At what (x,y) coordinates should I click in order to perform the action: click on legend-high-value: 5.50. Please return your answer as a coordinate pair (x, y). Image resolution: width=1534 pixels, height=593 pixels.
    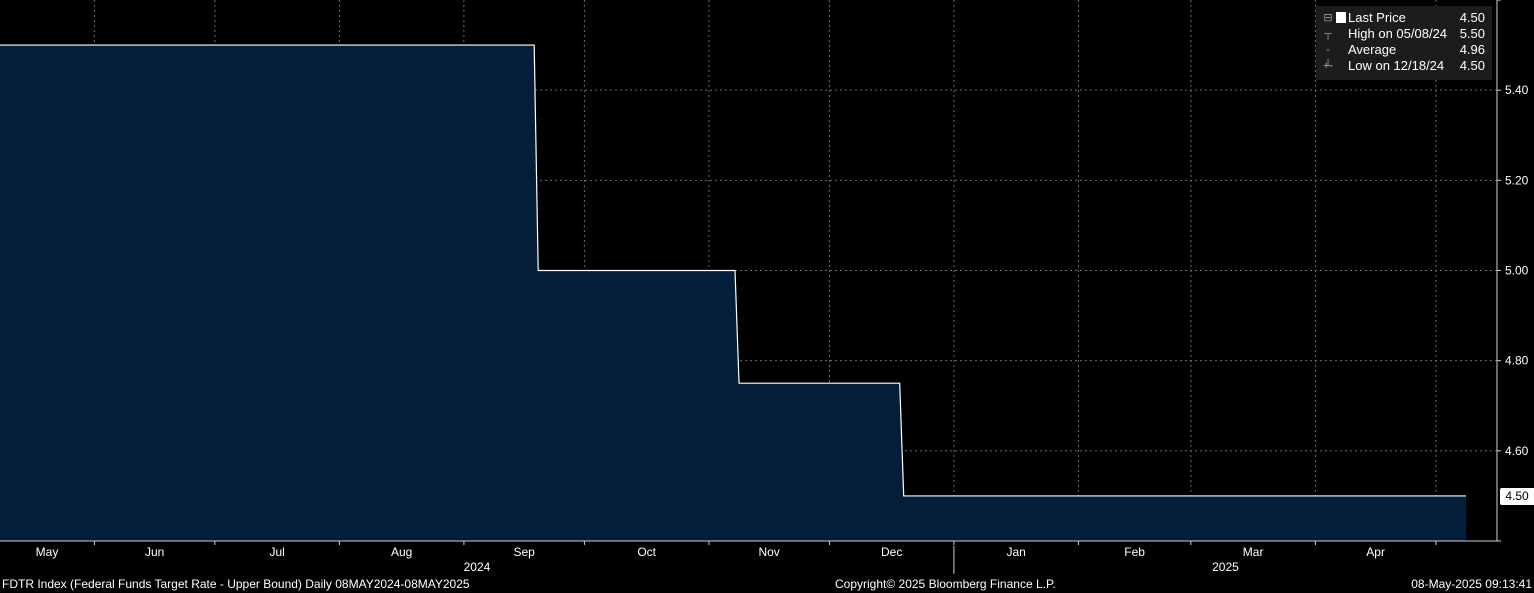
    Looking at the image, I should click on (1472, 33).